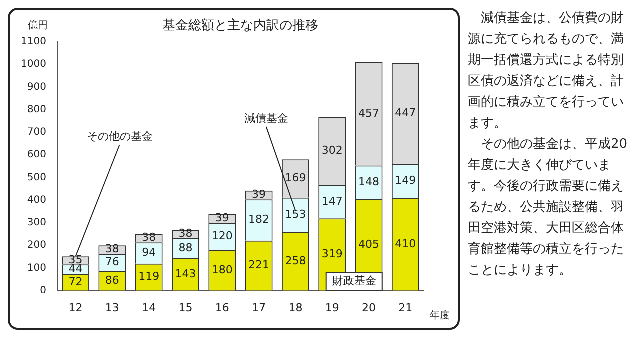 The width and height of the screenshot is (640, 343). What do you see at coordinates (36, 87) in the screenshot?
I see `y-tick-label: 900` at bounding box center [36, 87].